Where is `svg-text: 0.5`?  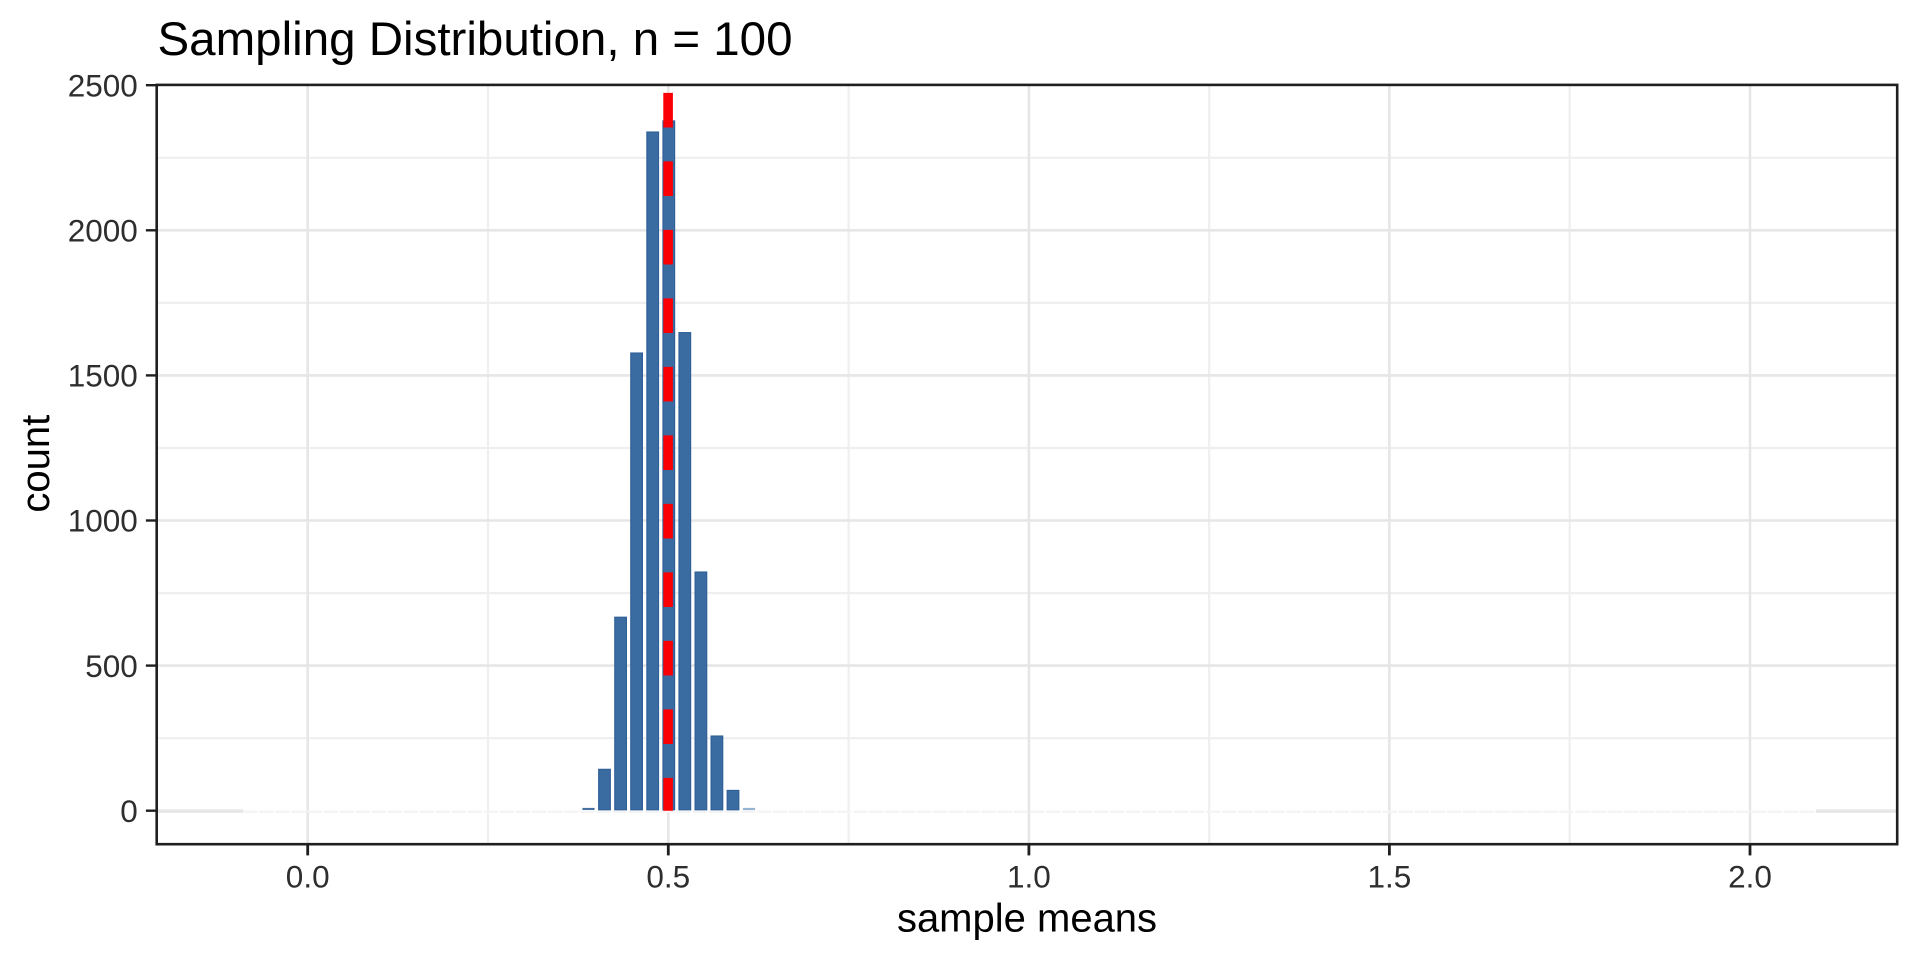 svg-text: 0.5 is located at coordinates (668, 877).